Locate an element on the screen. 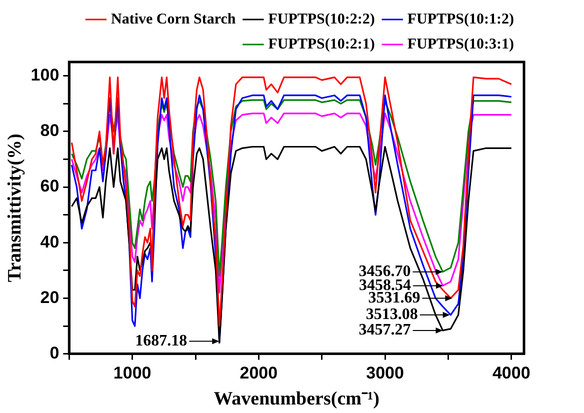 This screenshot has height=413, width=584. y-tick-label: 60 is located at coordinates (50, 186).